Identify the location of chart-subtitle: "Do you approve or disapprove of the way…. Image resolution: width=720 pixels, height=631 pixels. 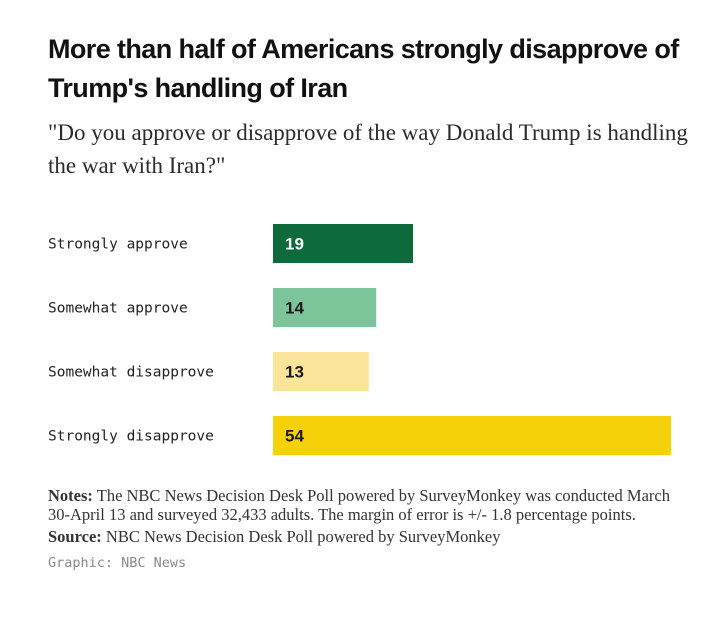
(368, 149).